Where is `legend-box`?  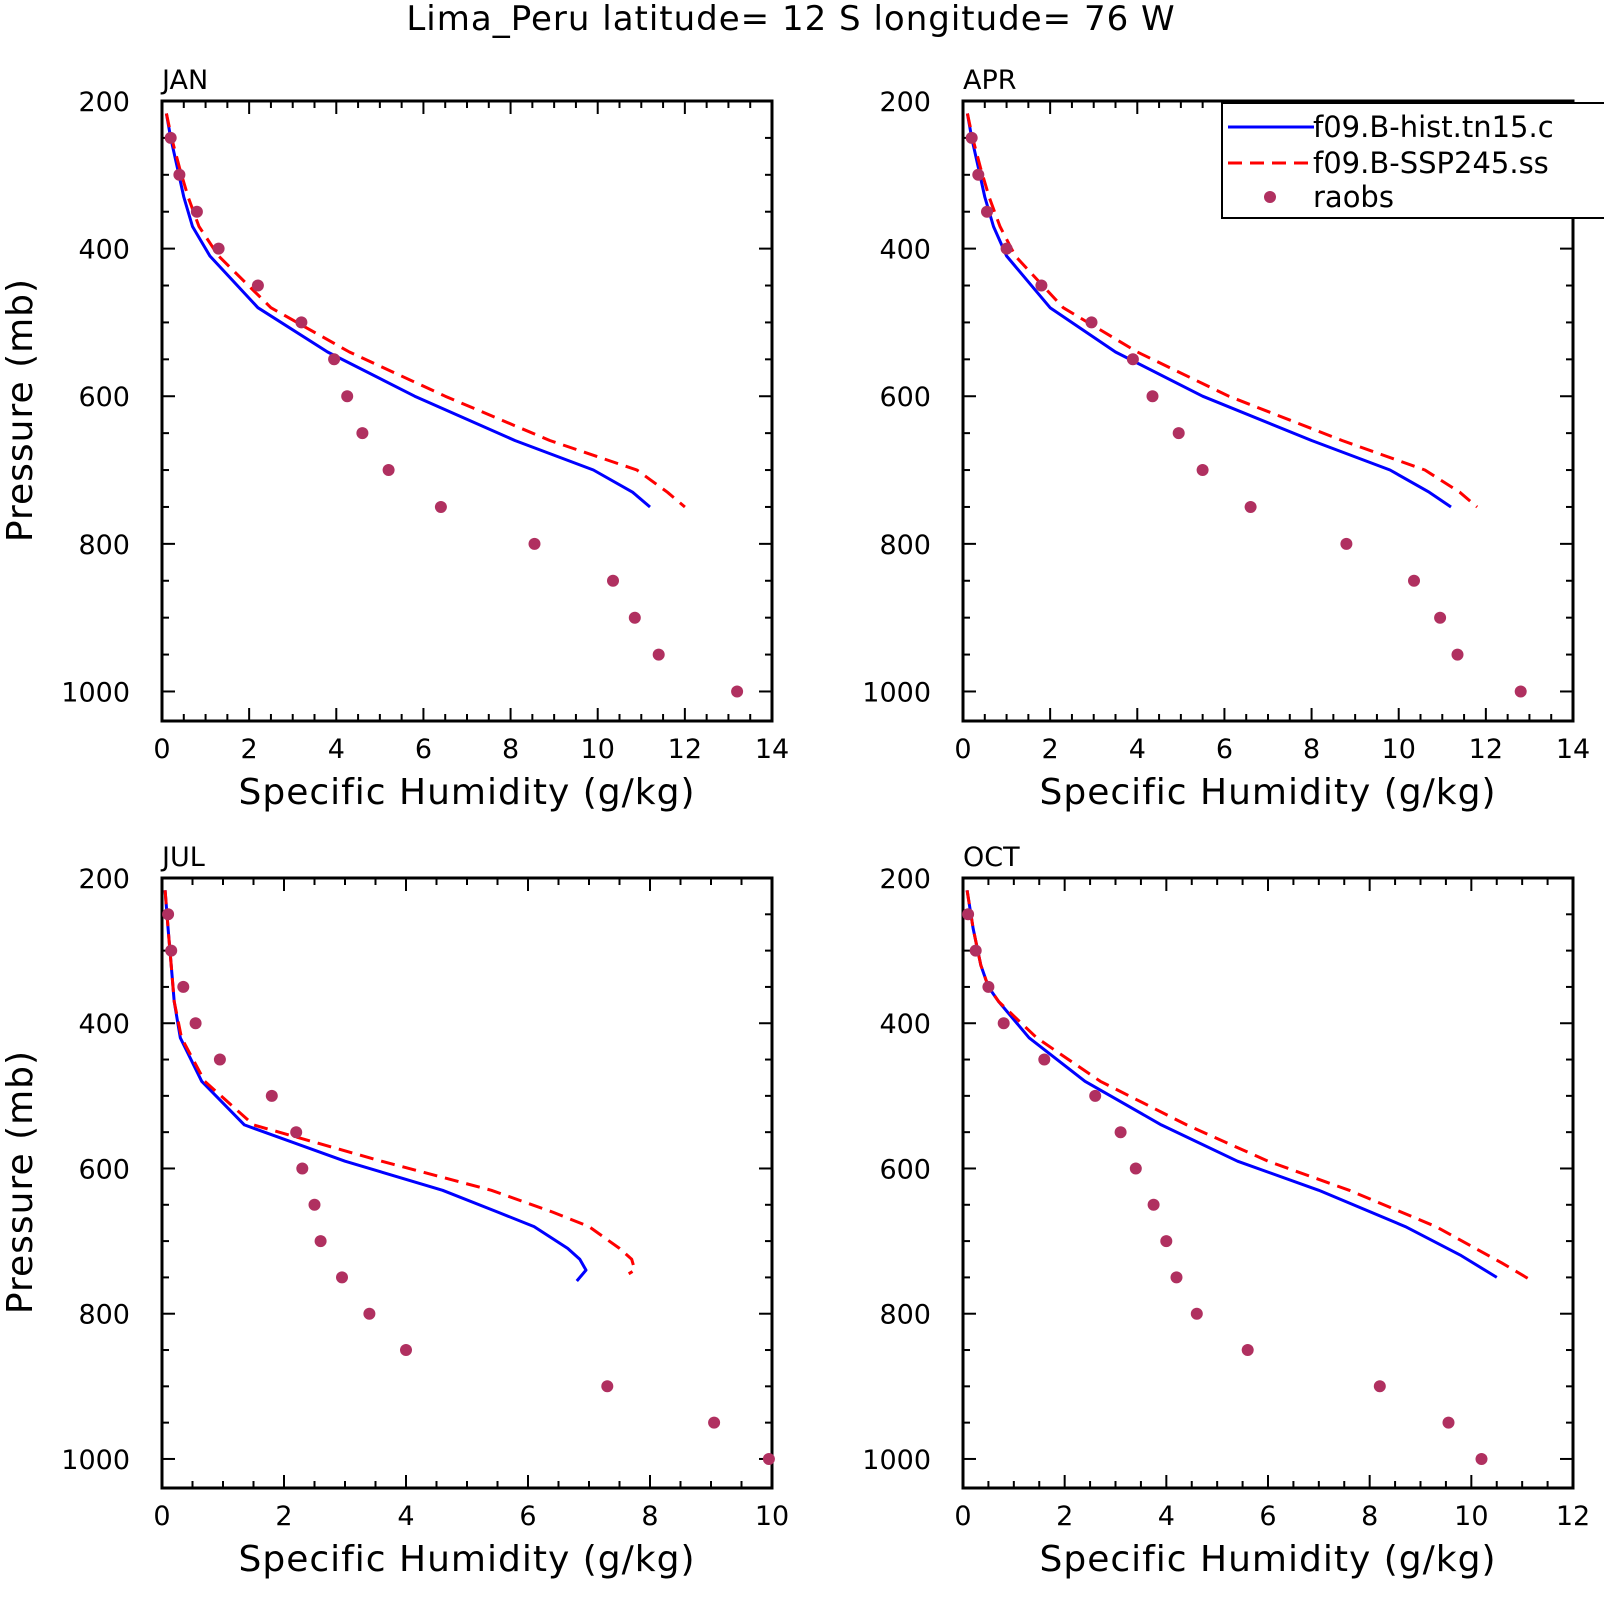 legend-box is located at coordinates (1412, 160).